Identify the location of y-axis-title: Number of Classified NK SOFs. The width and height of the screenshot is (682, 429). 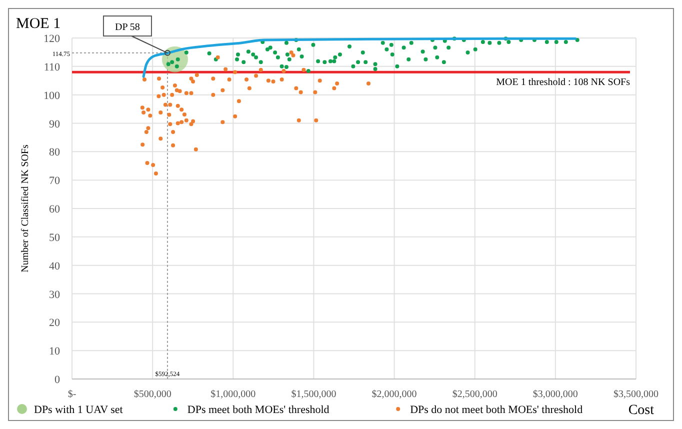
(25, 208).